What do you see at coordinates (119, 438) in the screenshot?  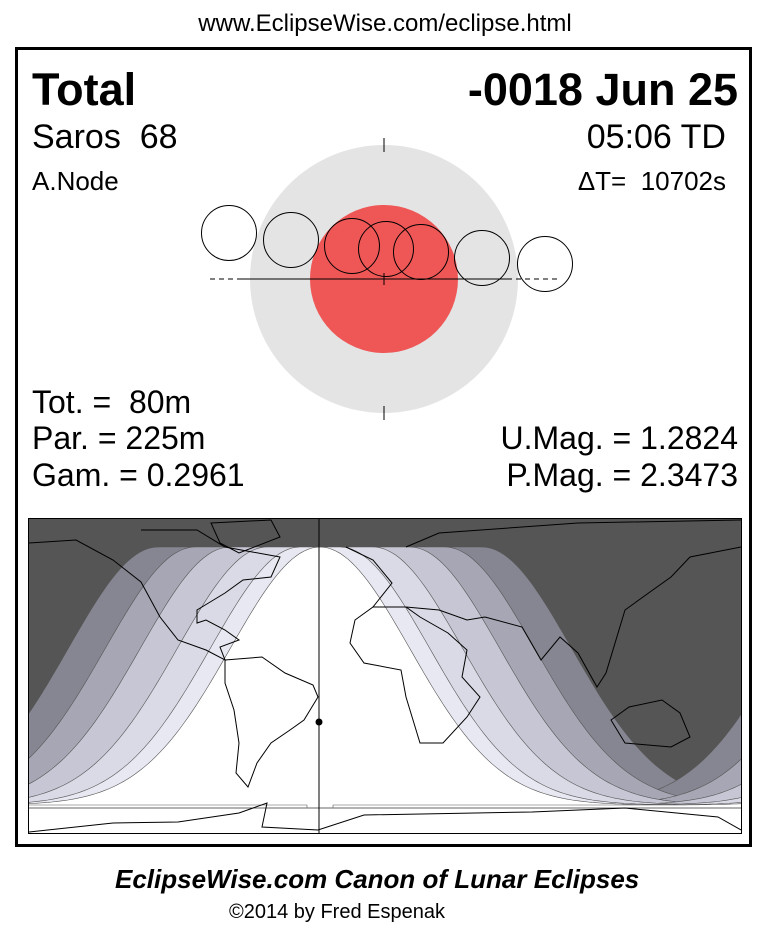 I see `partial-duration: Par. = 225m` at bounding box center [119, 438].